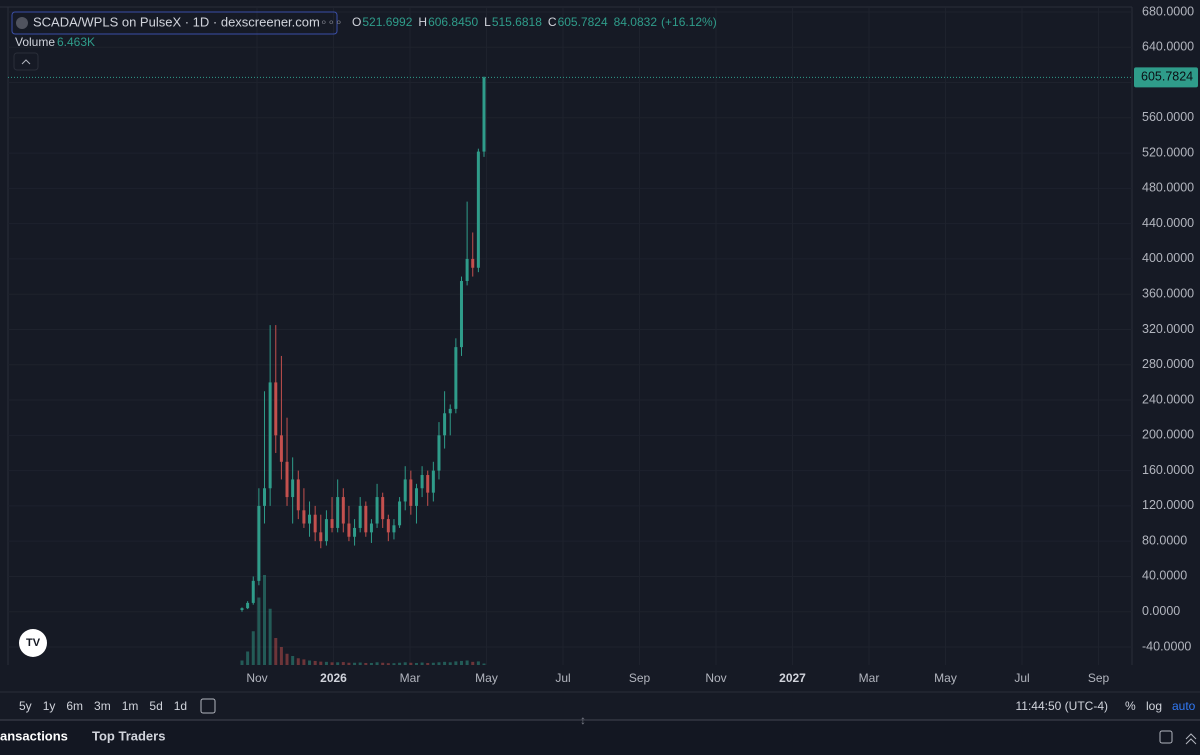  I want to click on log-toggle: log, so click(1154, 706).